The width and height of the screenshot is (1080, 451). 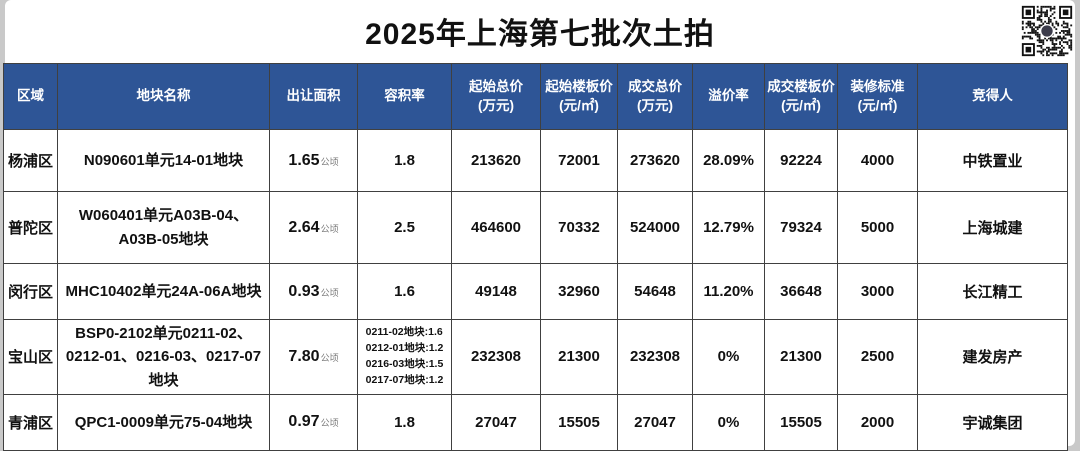 What do you see at coordinates (655, 96) in the screenshot?
I see `header-cell-6: 成交总价 (万元)` at bounding box center [655, 96].